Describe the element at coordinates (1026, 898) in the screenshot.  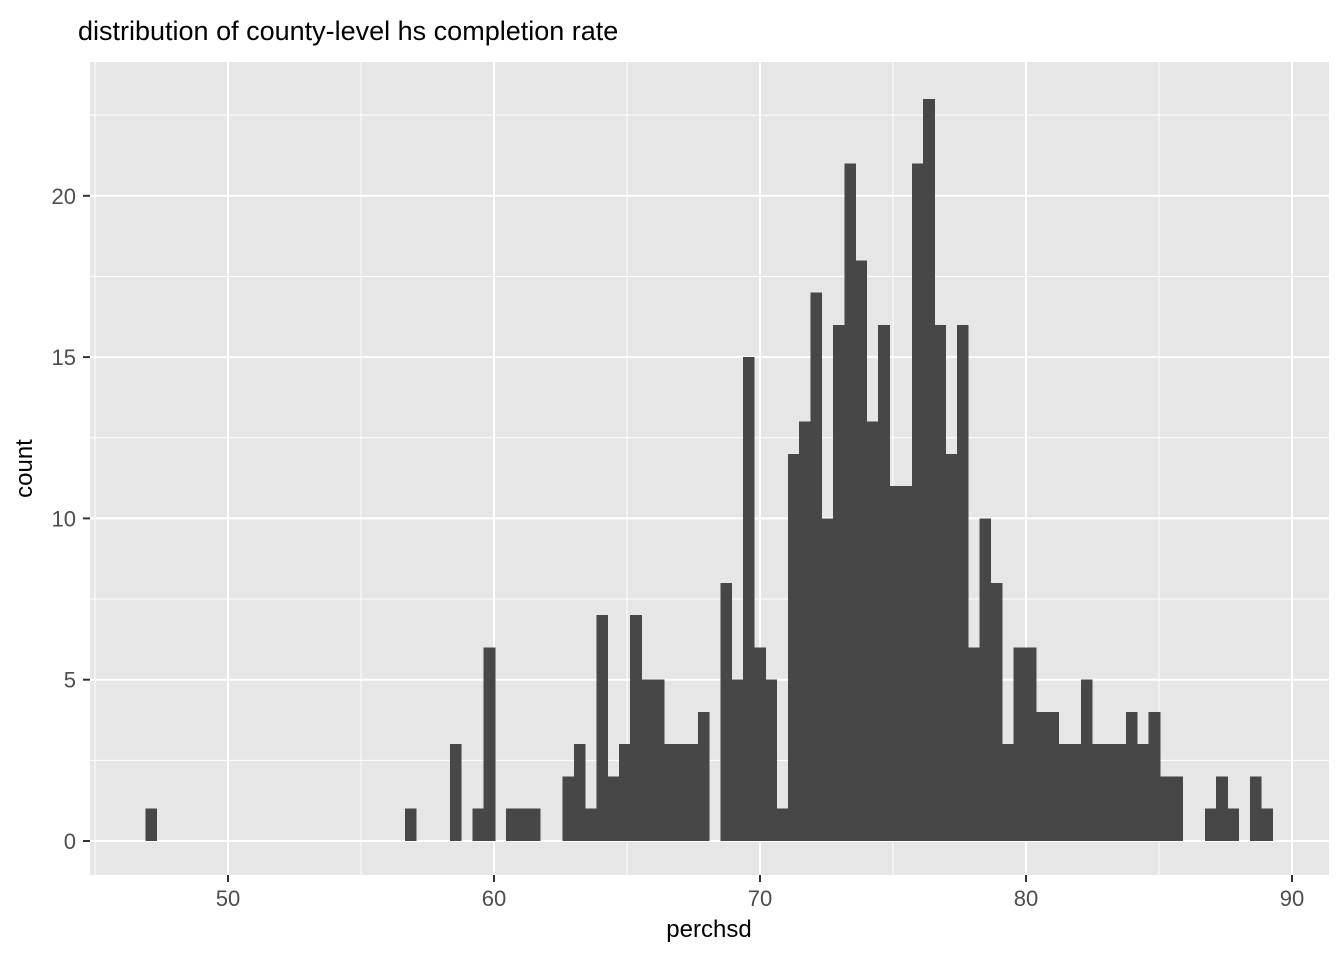
I see `x-tick-label: 80` at that location.